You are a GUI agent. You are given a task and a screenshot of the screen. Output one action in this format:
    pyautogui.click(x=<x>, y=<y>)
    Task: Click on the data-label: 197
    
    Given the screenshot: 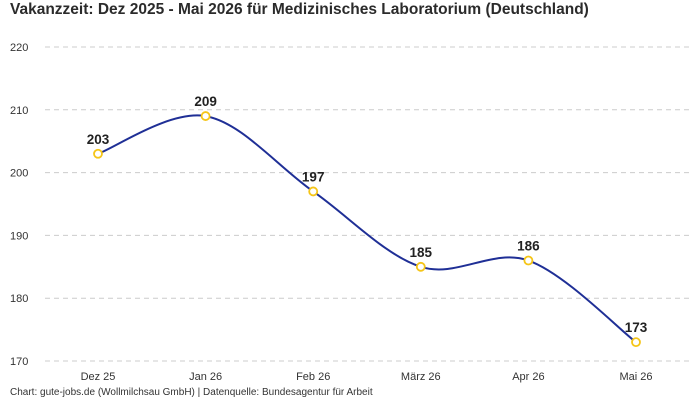 What is the action you would take?
    pyautogui.click(x=313, y=176)
    